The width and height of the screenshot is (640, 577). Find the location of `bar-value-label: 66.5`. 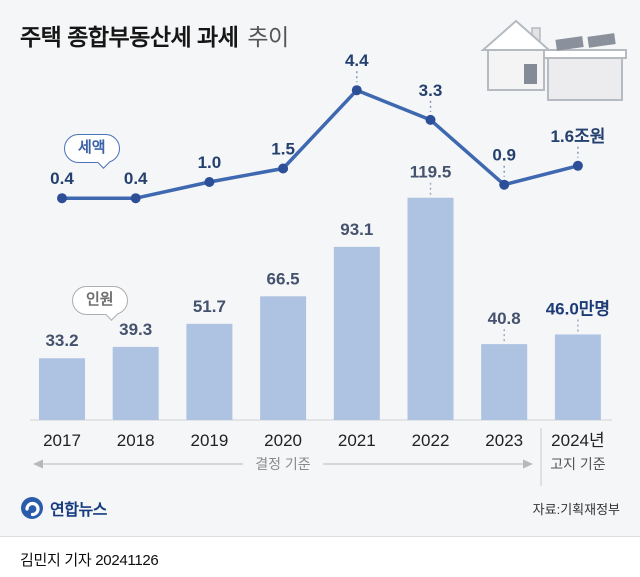

bar-value-label: 66.5 is located at coordinates (283, 278).